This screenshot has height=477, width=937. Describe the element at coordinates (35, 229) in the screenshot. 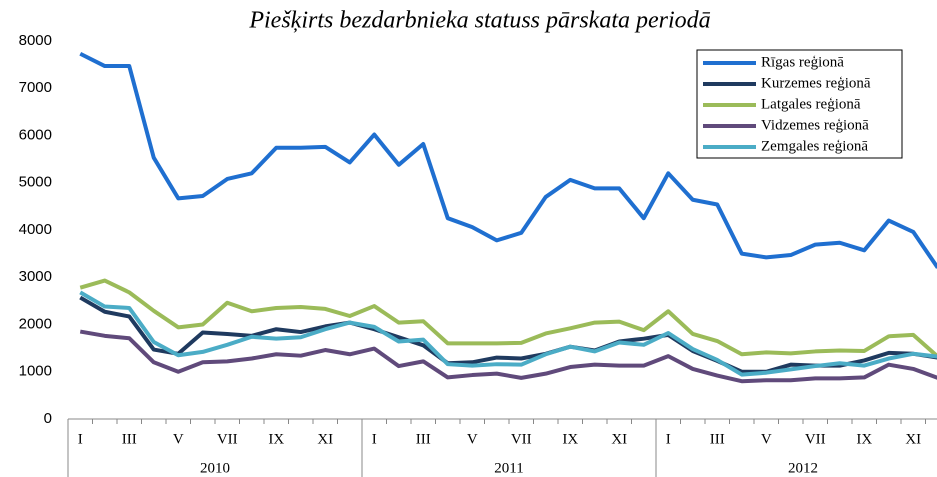

I see `y-tick-label: 4000` at that location.